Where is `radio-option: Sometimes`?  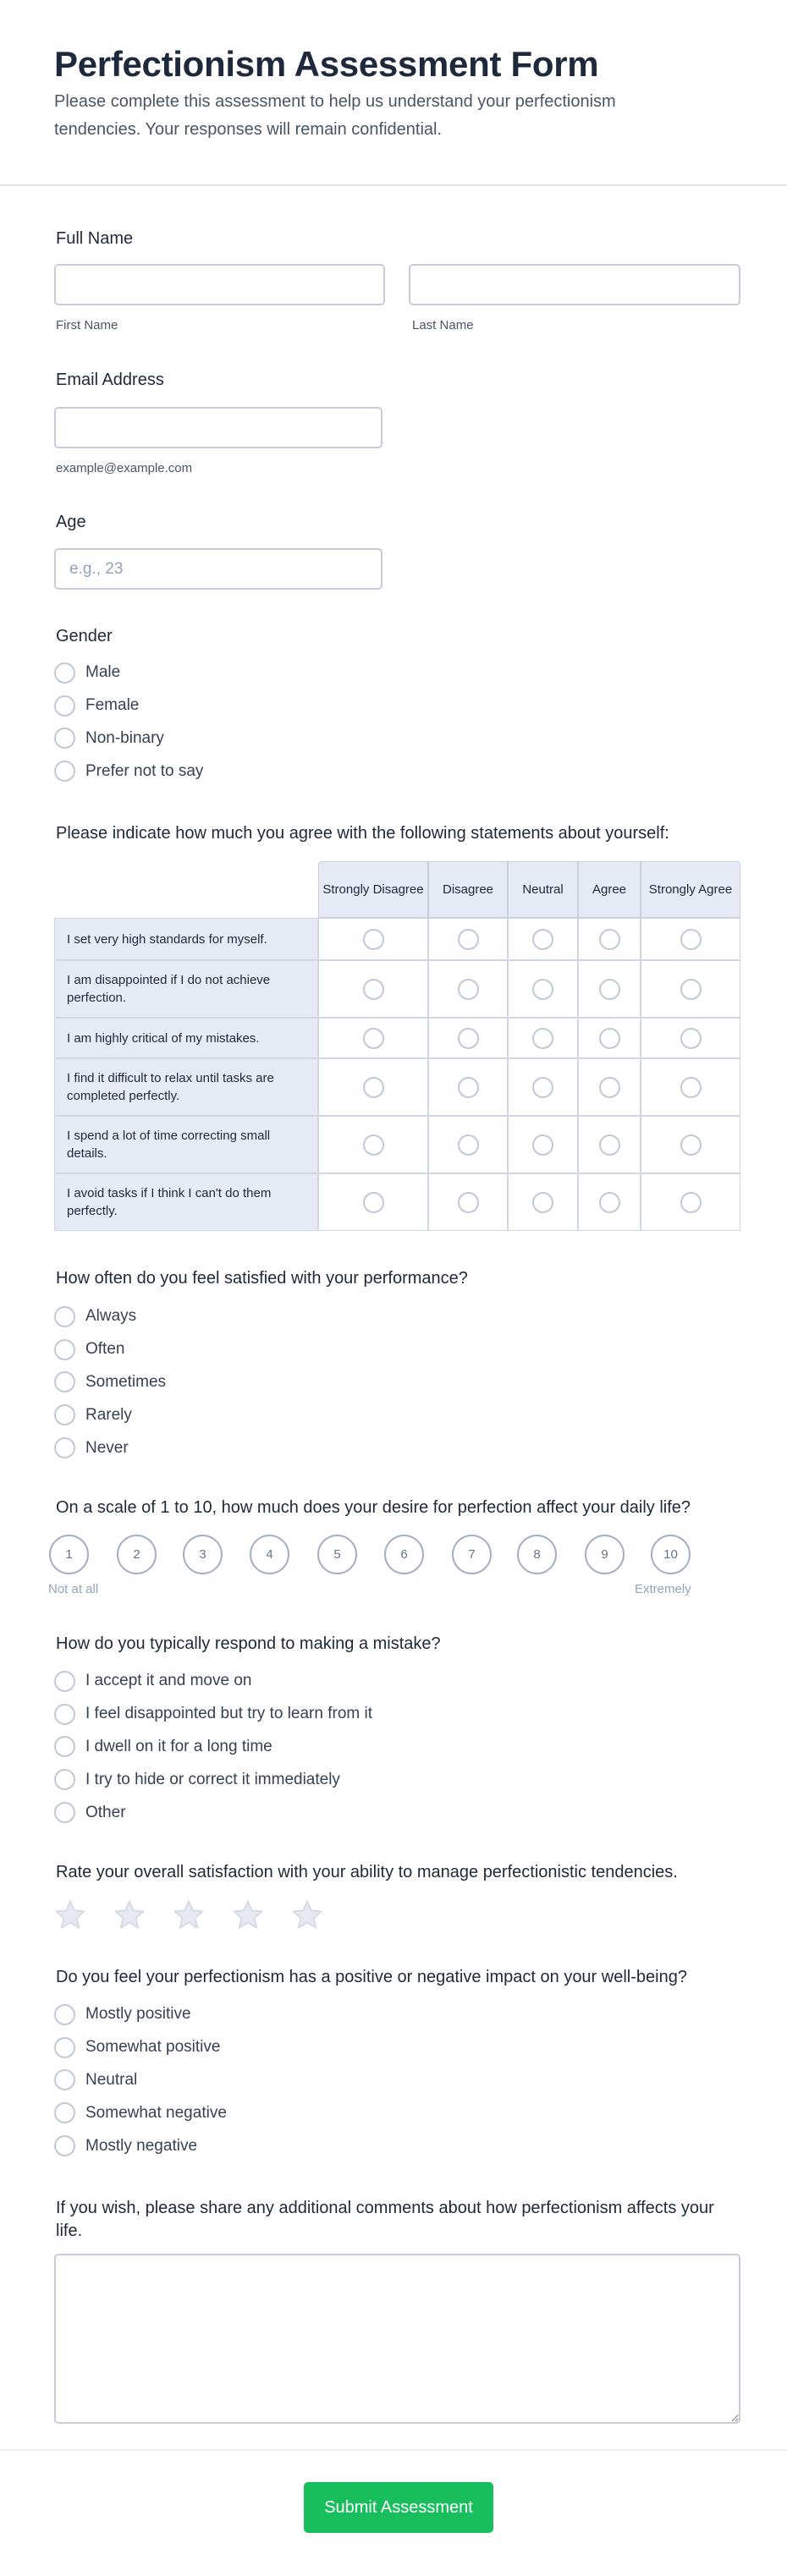 radio-option: Sometimes is located at coordinates (110, 1383).